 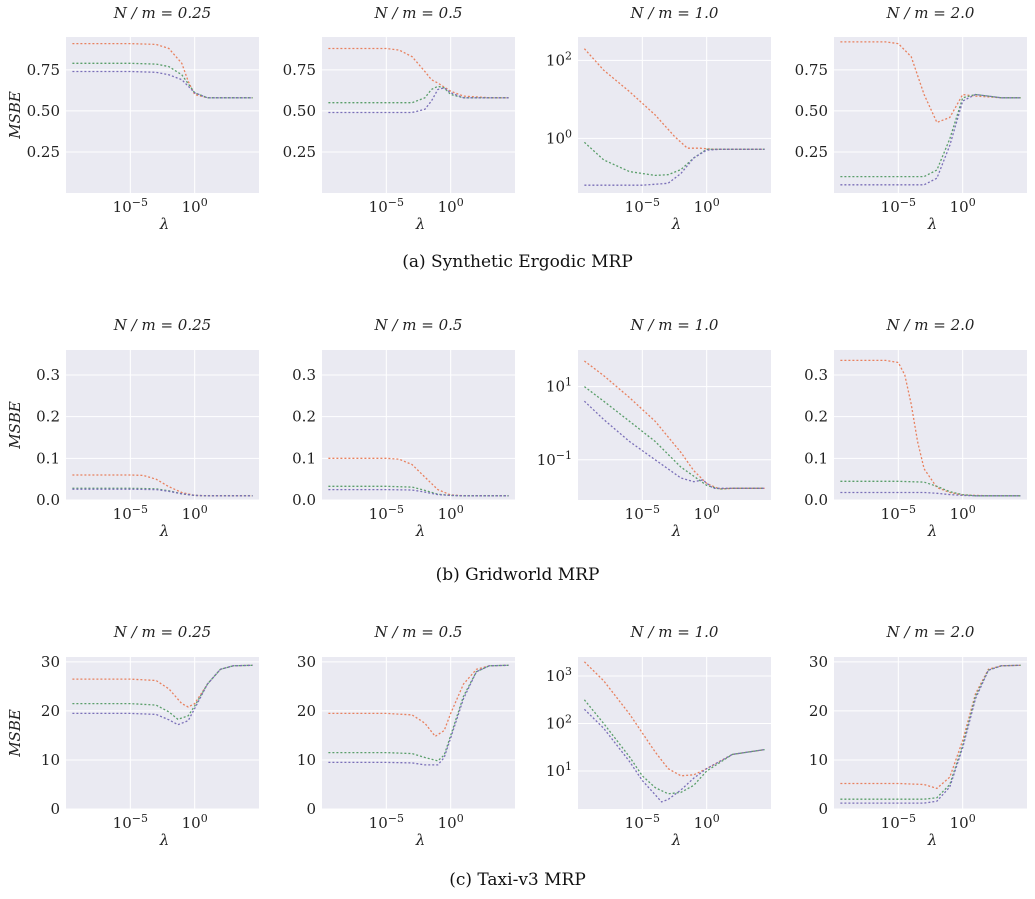 I want to click on y-tick-label: 10⁰, so click(x=559, y=137).